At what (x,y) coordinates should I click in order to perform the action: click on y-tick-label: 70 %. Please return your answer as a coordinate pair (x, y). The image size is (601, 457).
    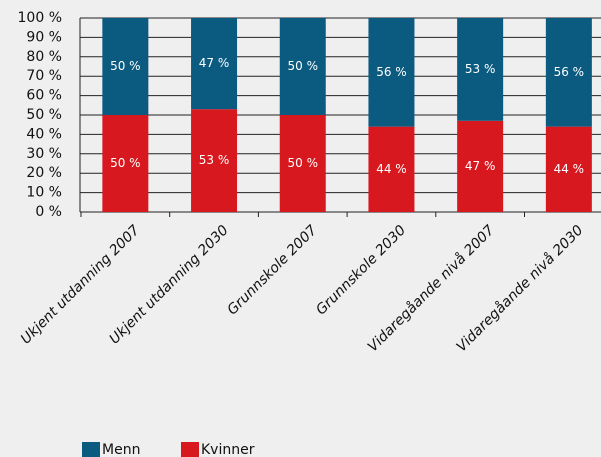
    Looking at the image, I should click on (44, 76).